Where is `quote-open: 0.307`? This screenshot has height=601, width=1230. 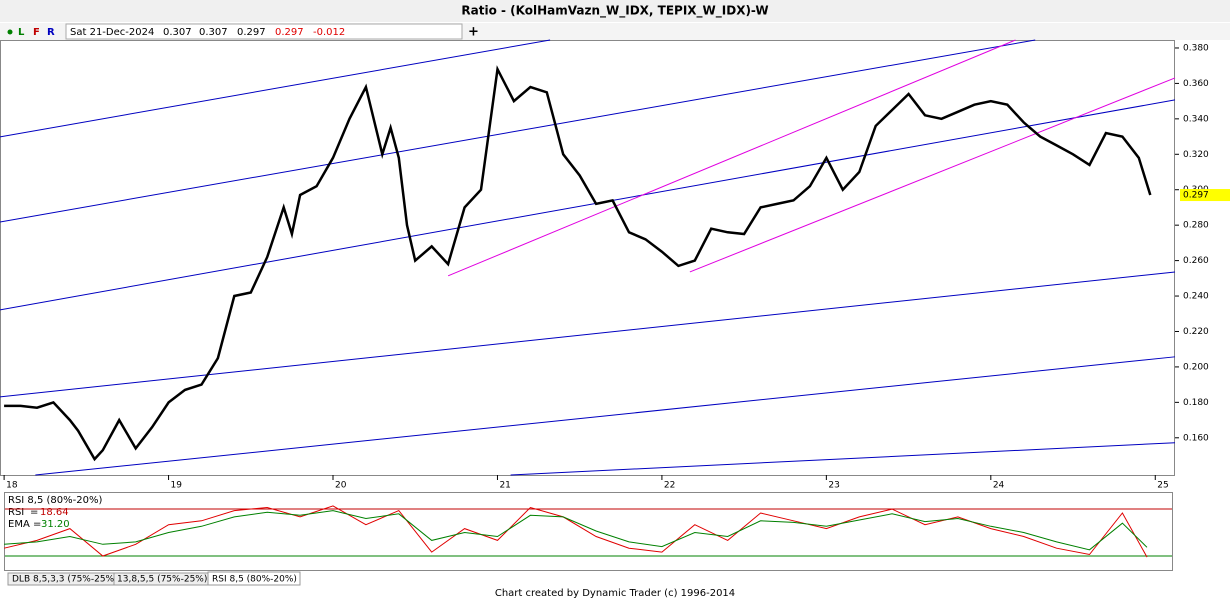
quote-open: 0.307 is located at coordinates (177, 32).